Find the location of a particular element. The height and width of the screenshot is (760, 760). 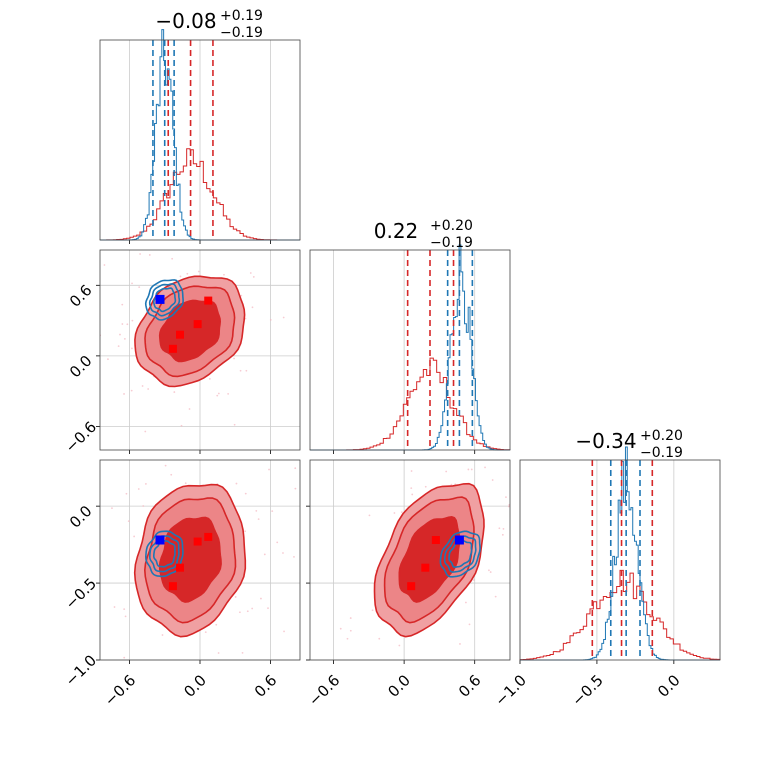

y-tick-label: 0.0 is located at coordinates (81, 517).